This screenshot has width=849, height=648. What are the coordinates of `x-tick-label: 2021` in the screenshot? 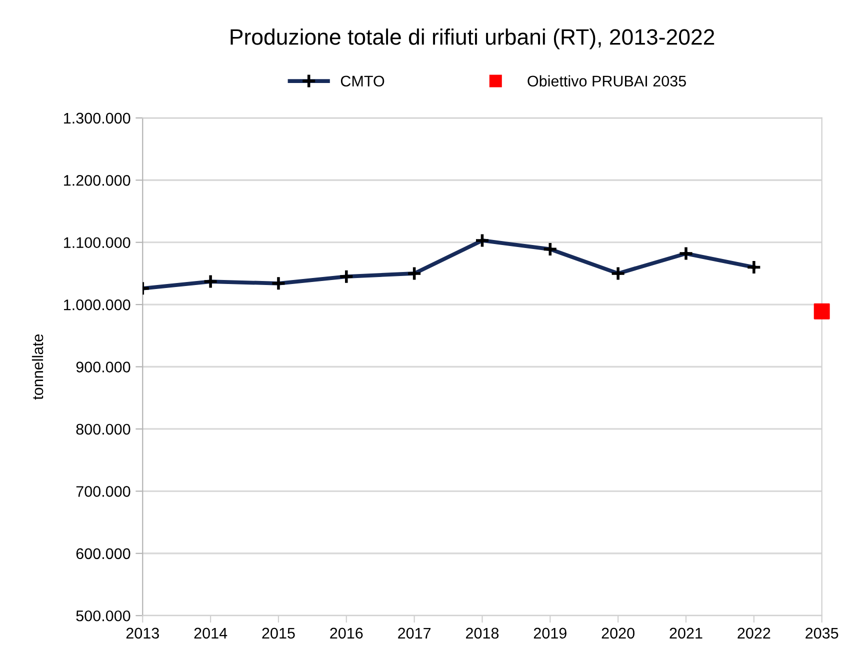 It's located at (686, 633).